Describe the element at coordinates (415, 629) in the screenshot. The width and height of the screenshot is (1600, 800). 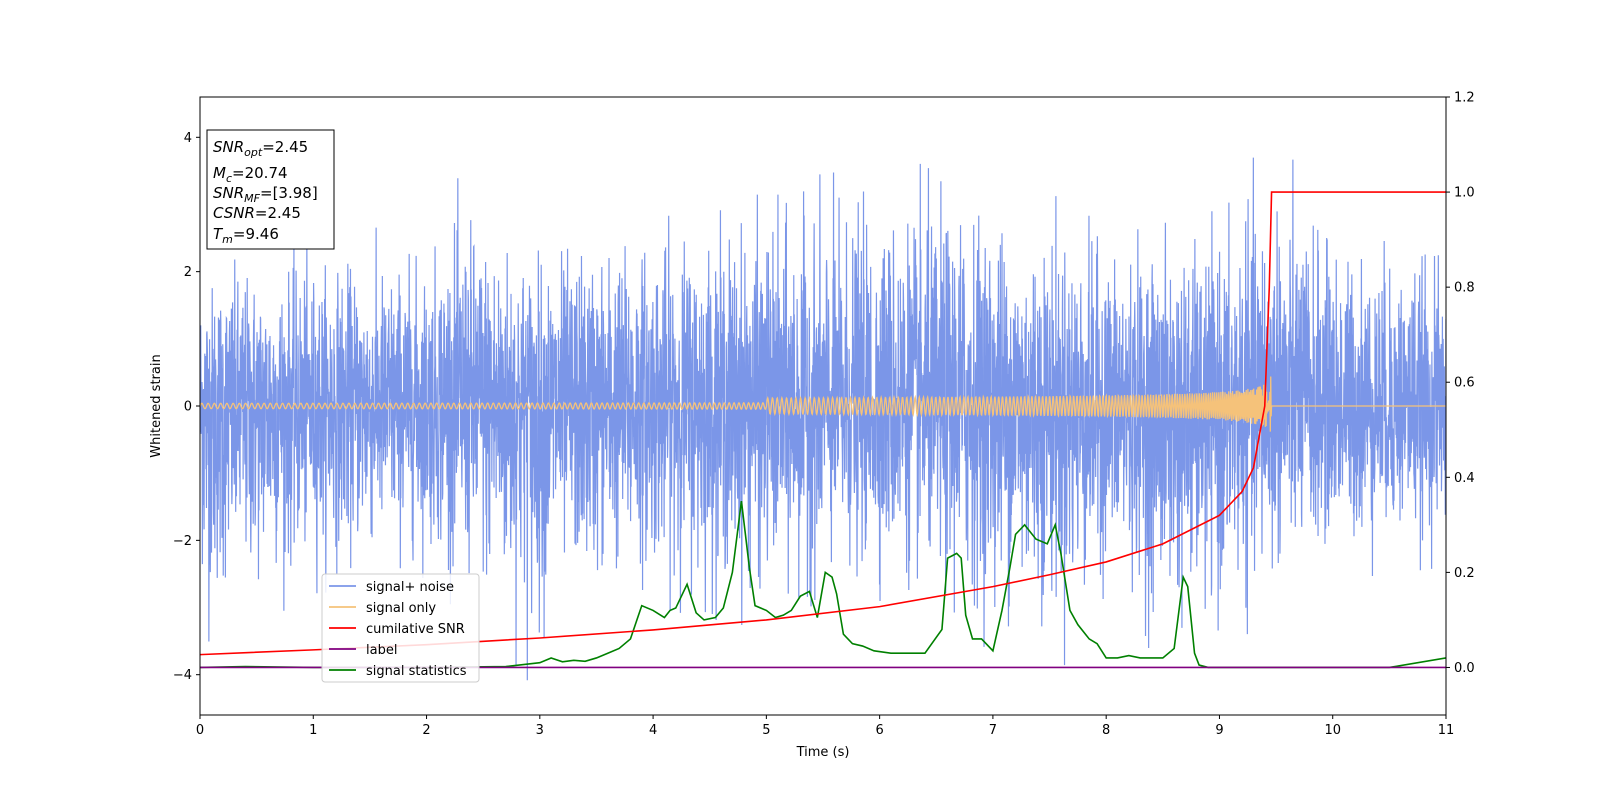
I see `legend-item-cumulative-snr: cumilative SNR` at that location.